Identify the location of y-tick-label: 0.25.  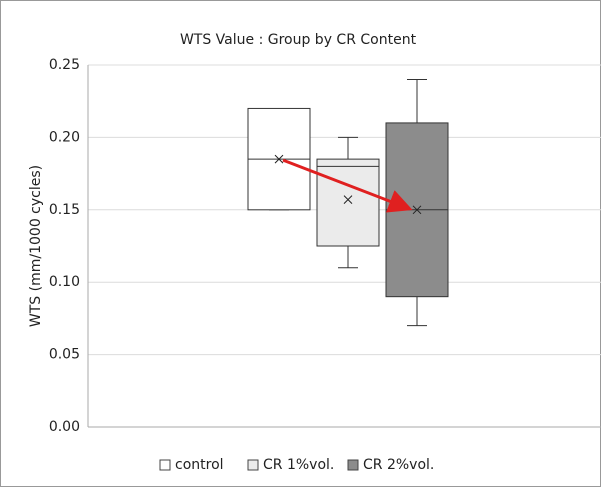
(64, 65).